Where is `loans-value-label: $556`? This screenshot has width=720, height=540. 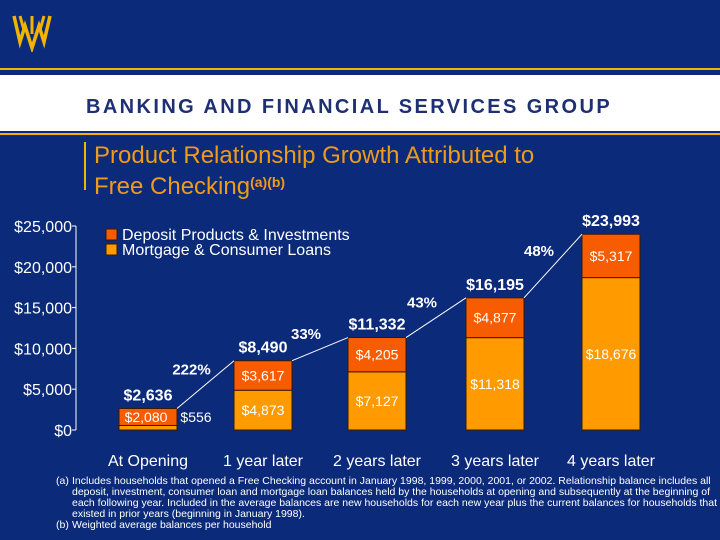
loans-value-label: $556 is located at coordinates (195, 417).